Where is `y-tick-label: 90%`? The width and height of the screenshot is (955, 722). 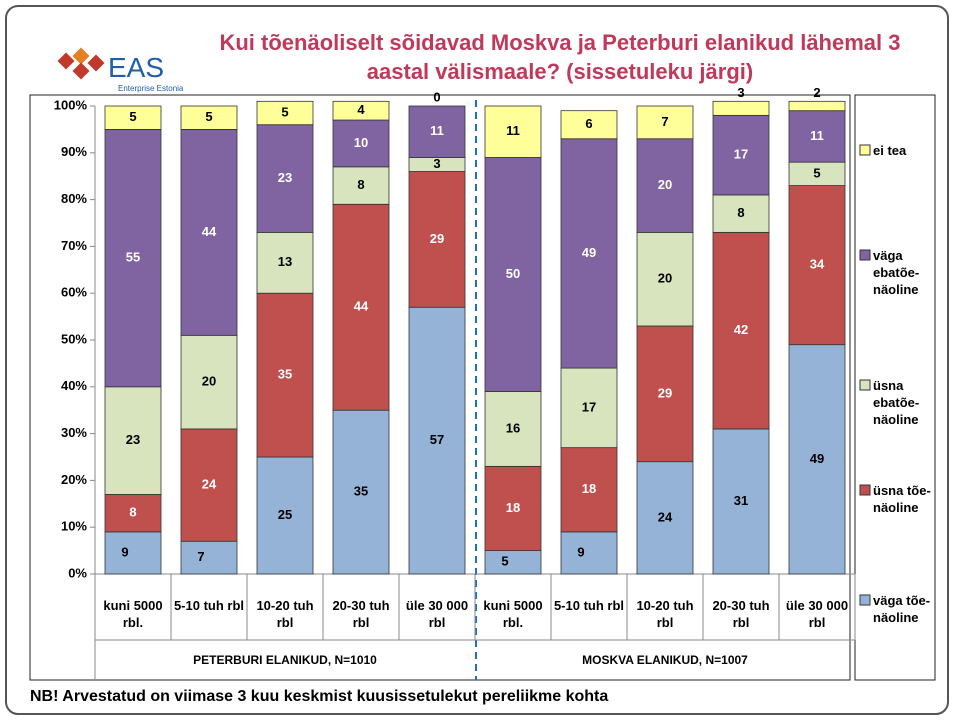
y-tick-label: 90% is located at coordinates (74, 151).